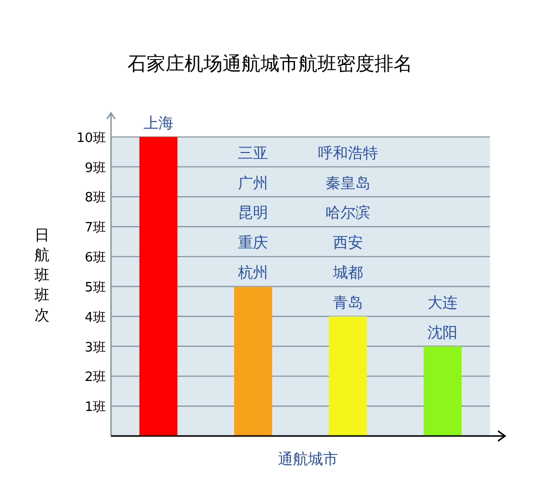 This screenshot has width=540, height=496. What do you see at coordinates (158, 123) in the screenshot?
I see `x-tick-label: 上海` at bounding box center [158, 123].